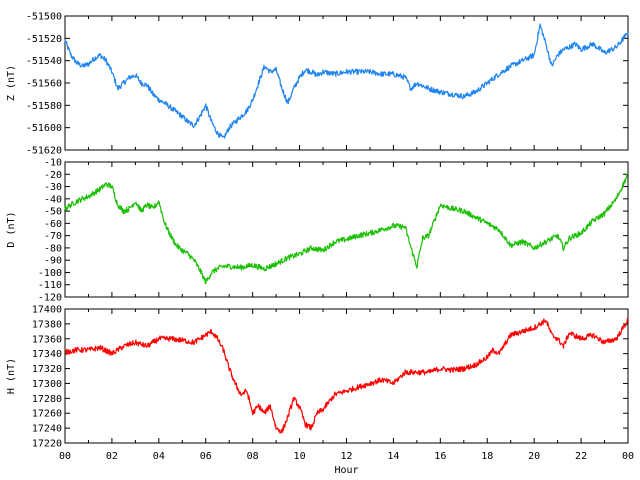  What do you see at coordinates (346, 456) in the screenshot?
I see `x-tick-label: 12` at bounding box center [346, 456].